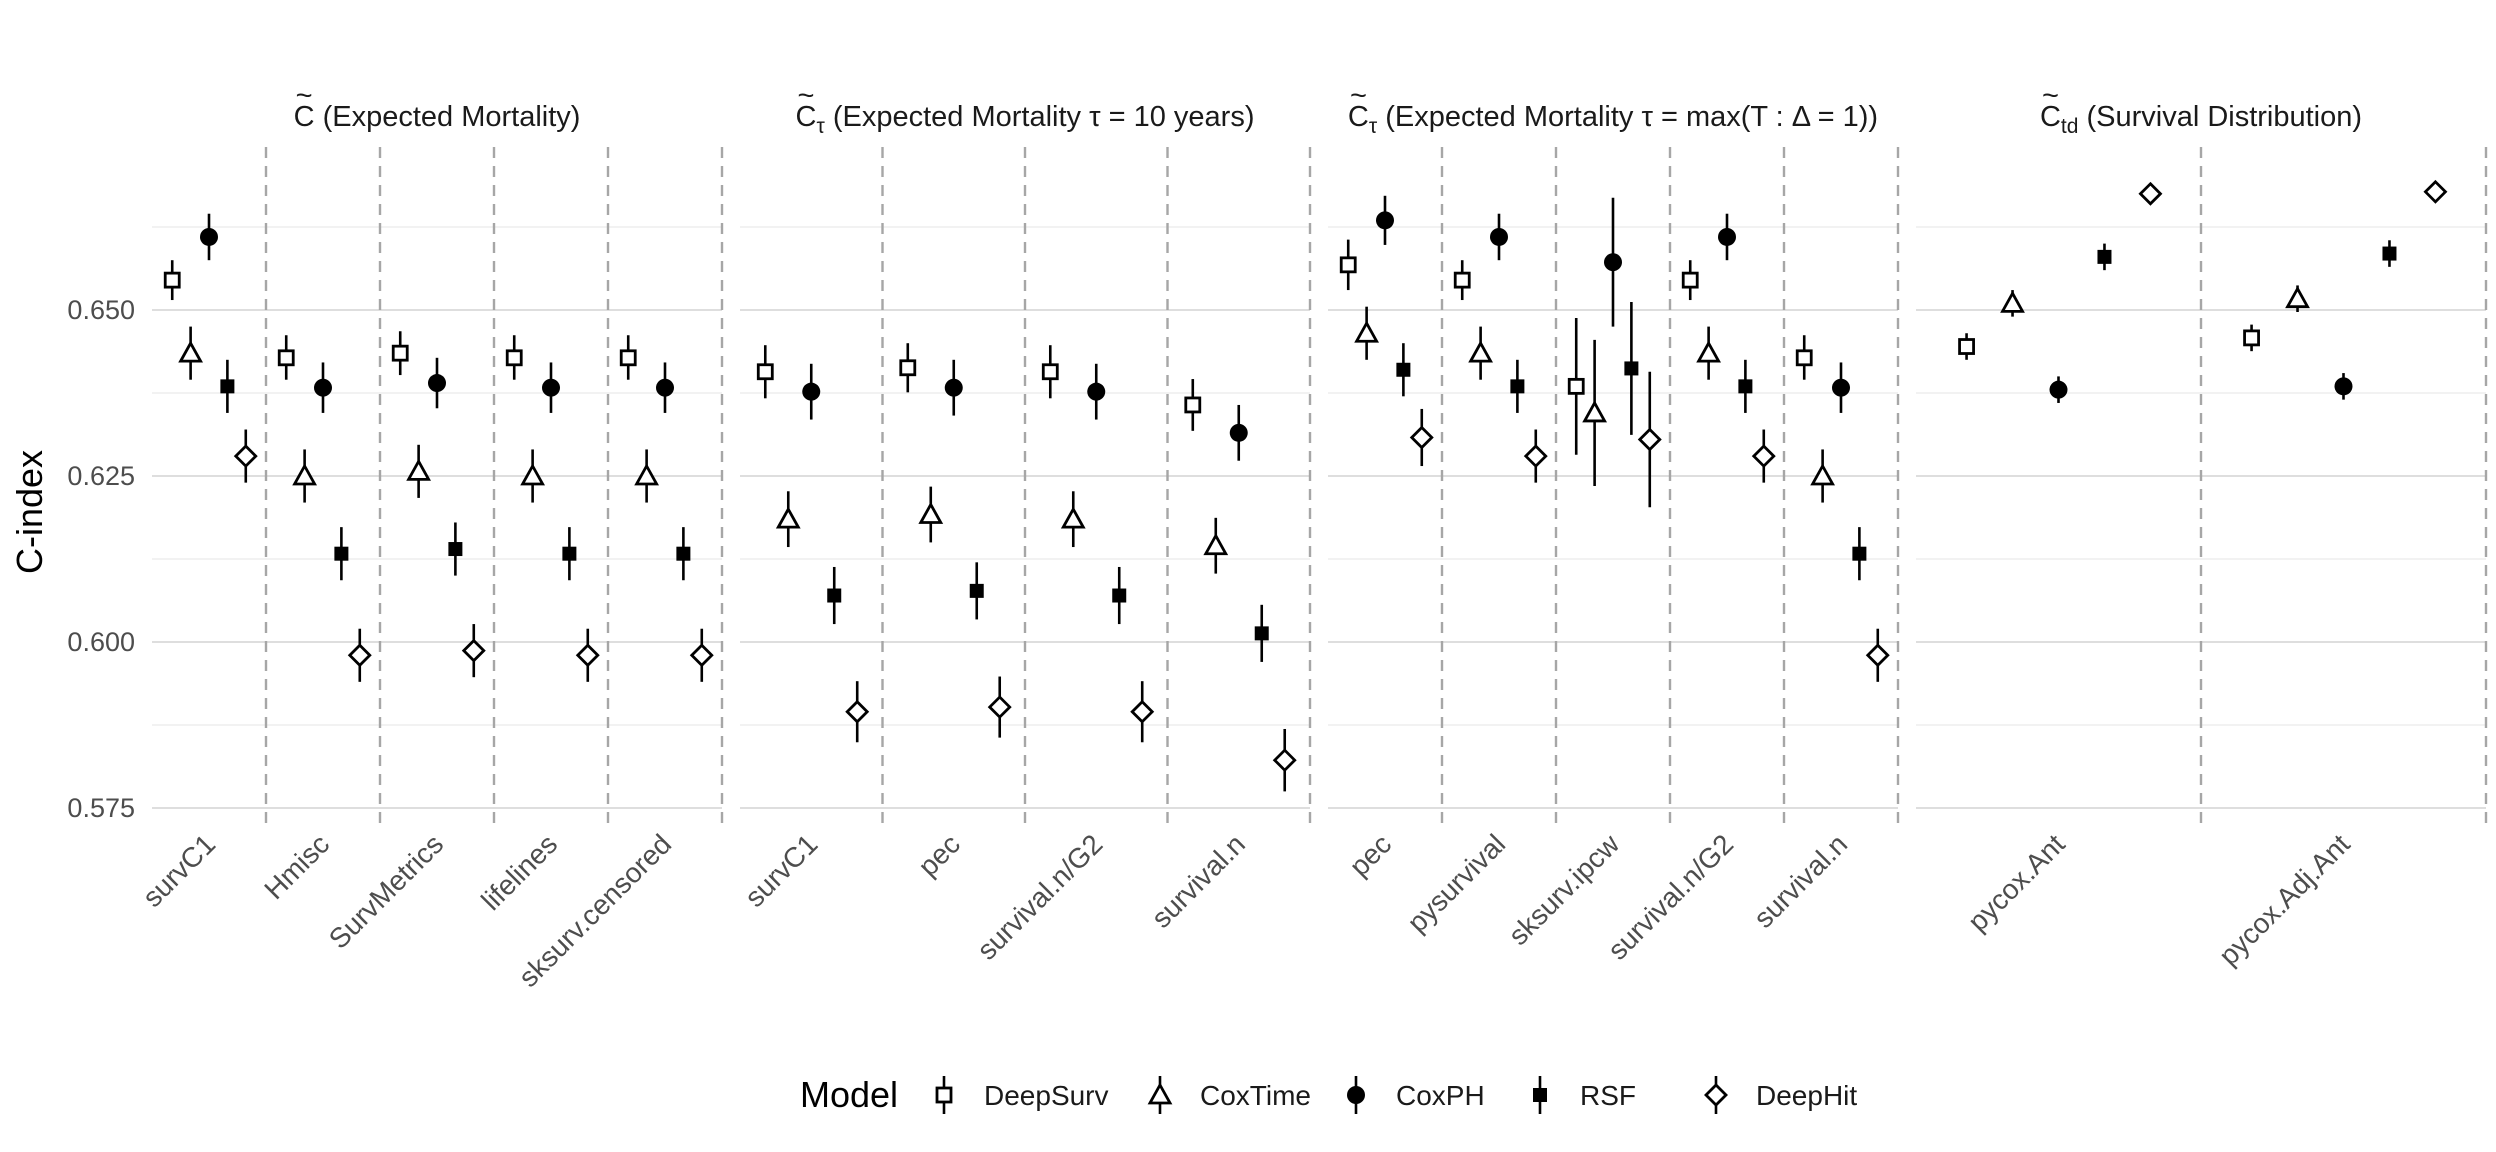  Describe the element at coordinates (1806, 1095) in the screenshot. I see `legend-label-deephit: DeepHit` at that location.